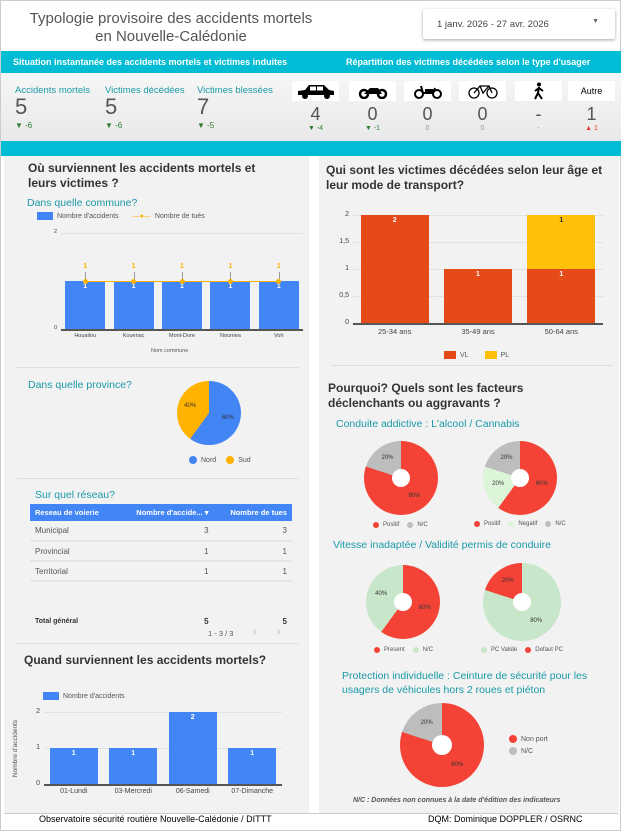  Describe the element at coordinates (38, 747) in the screenshot. I see `y-tick-label: 1` at that location.